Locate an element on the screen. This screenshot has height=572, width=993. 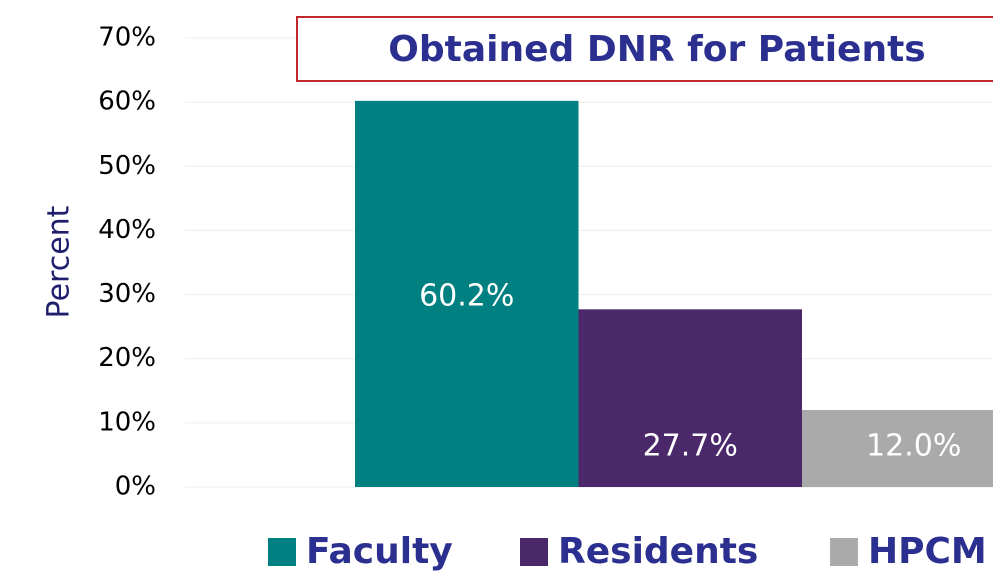
y-tick-label: 0% is located at coordinates (135, 487).